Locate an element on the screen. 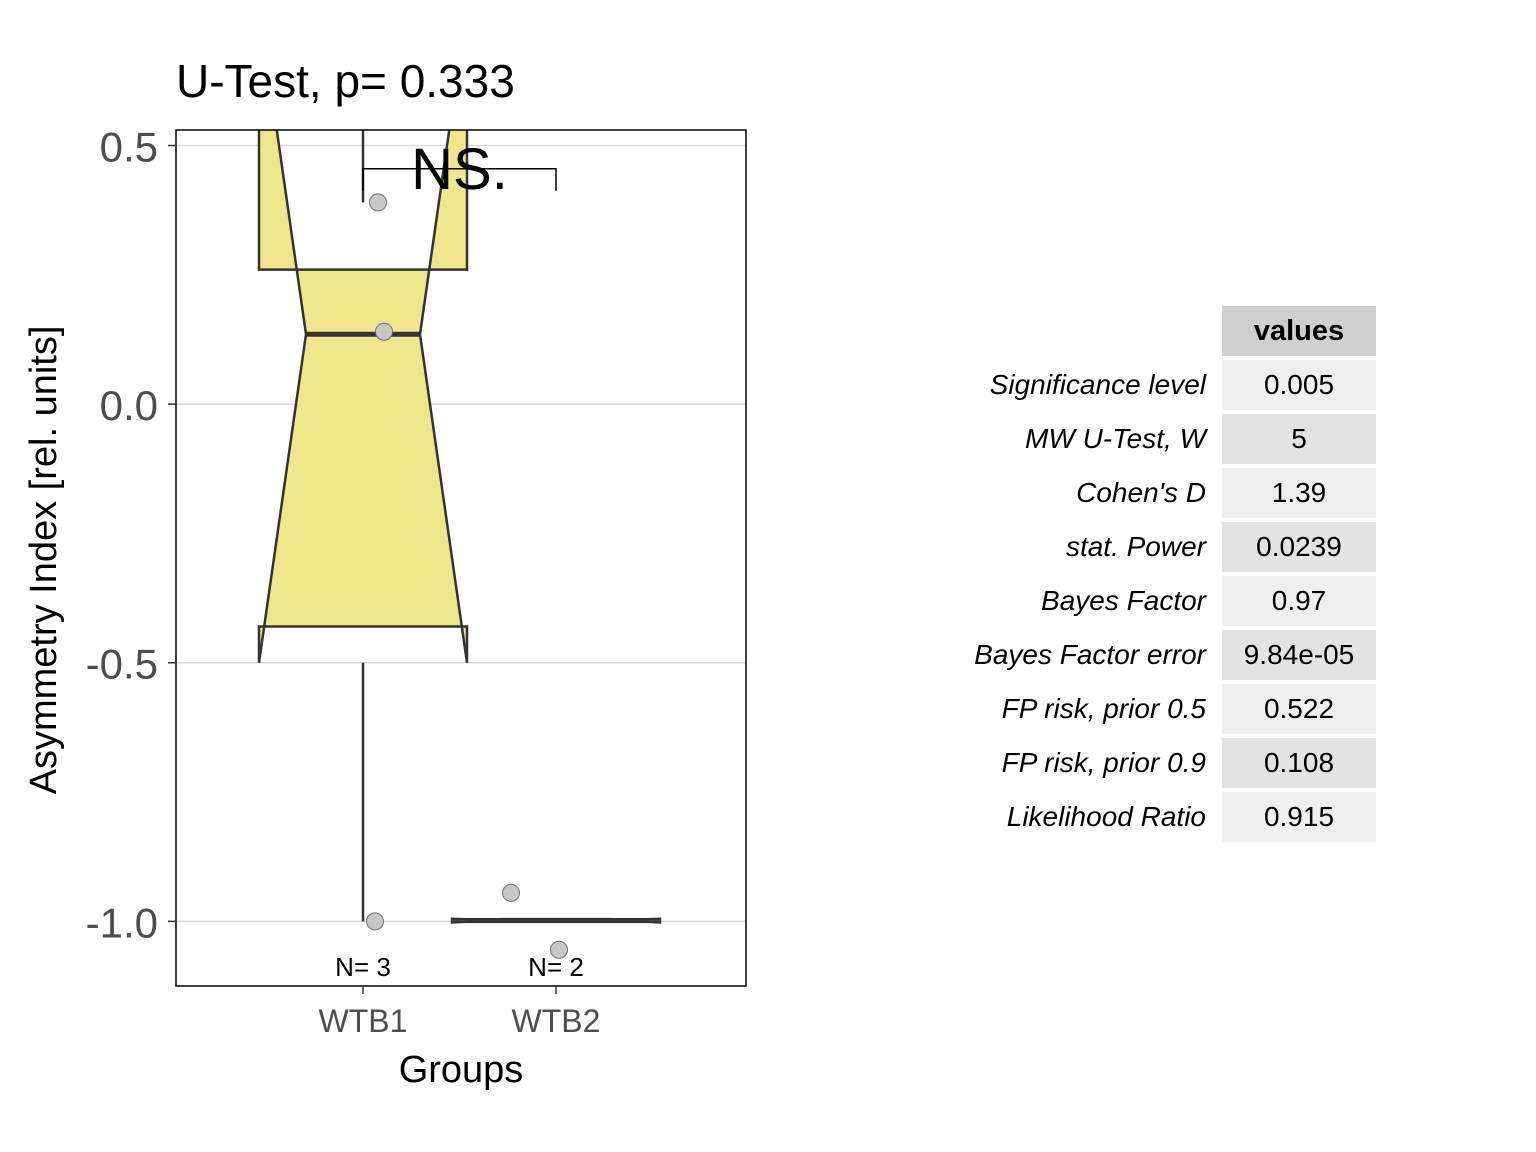 The height and width of the screenshot is (1152, 1536). data-points is located at coordinates (467, 576).